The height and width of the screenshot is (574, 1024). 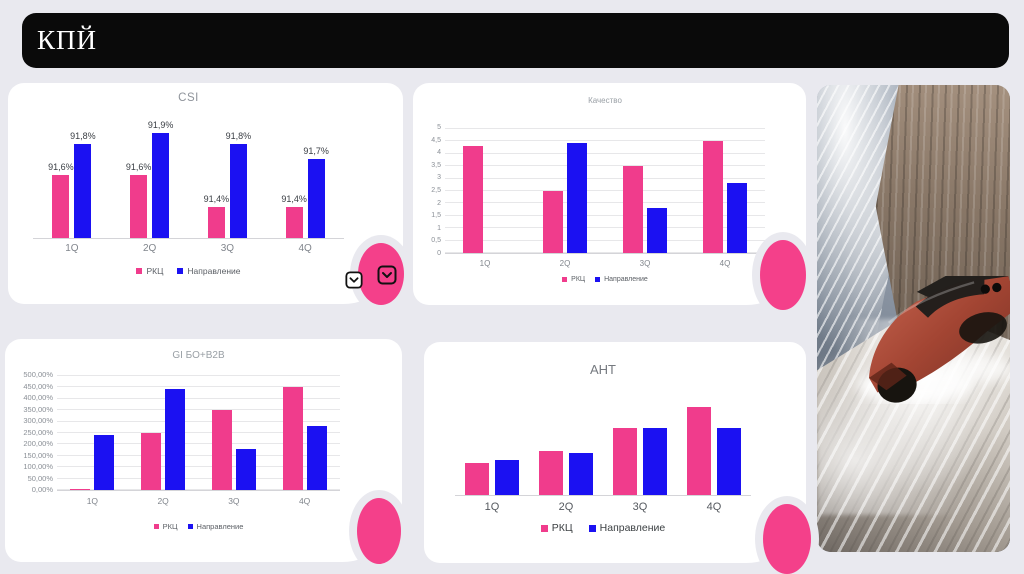 I want to click on y-tick-label: 500,00%, so click(x=38, y=374).